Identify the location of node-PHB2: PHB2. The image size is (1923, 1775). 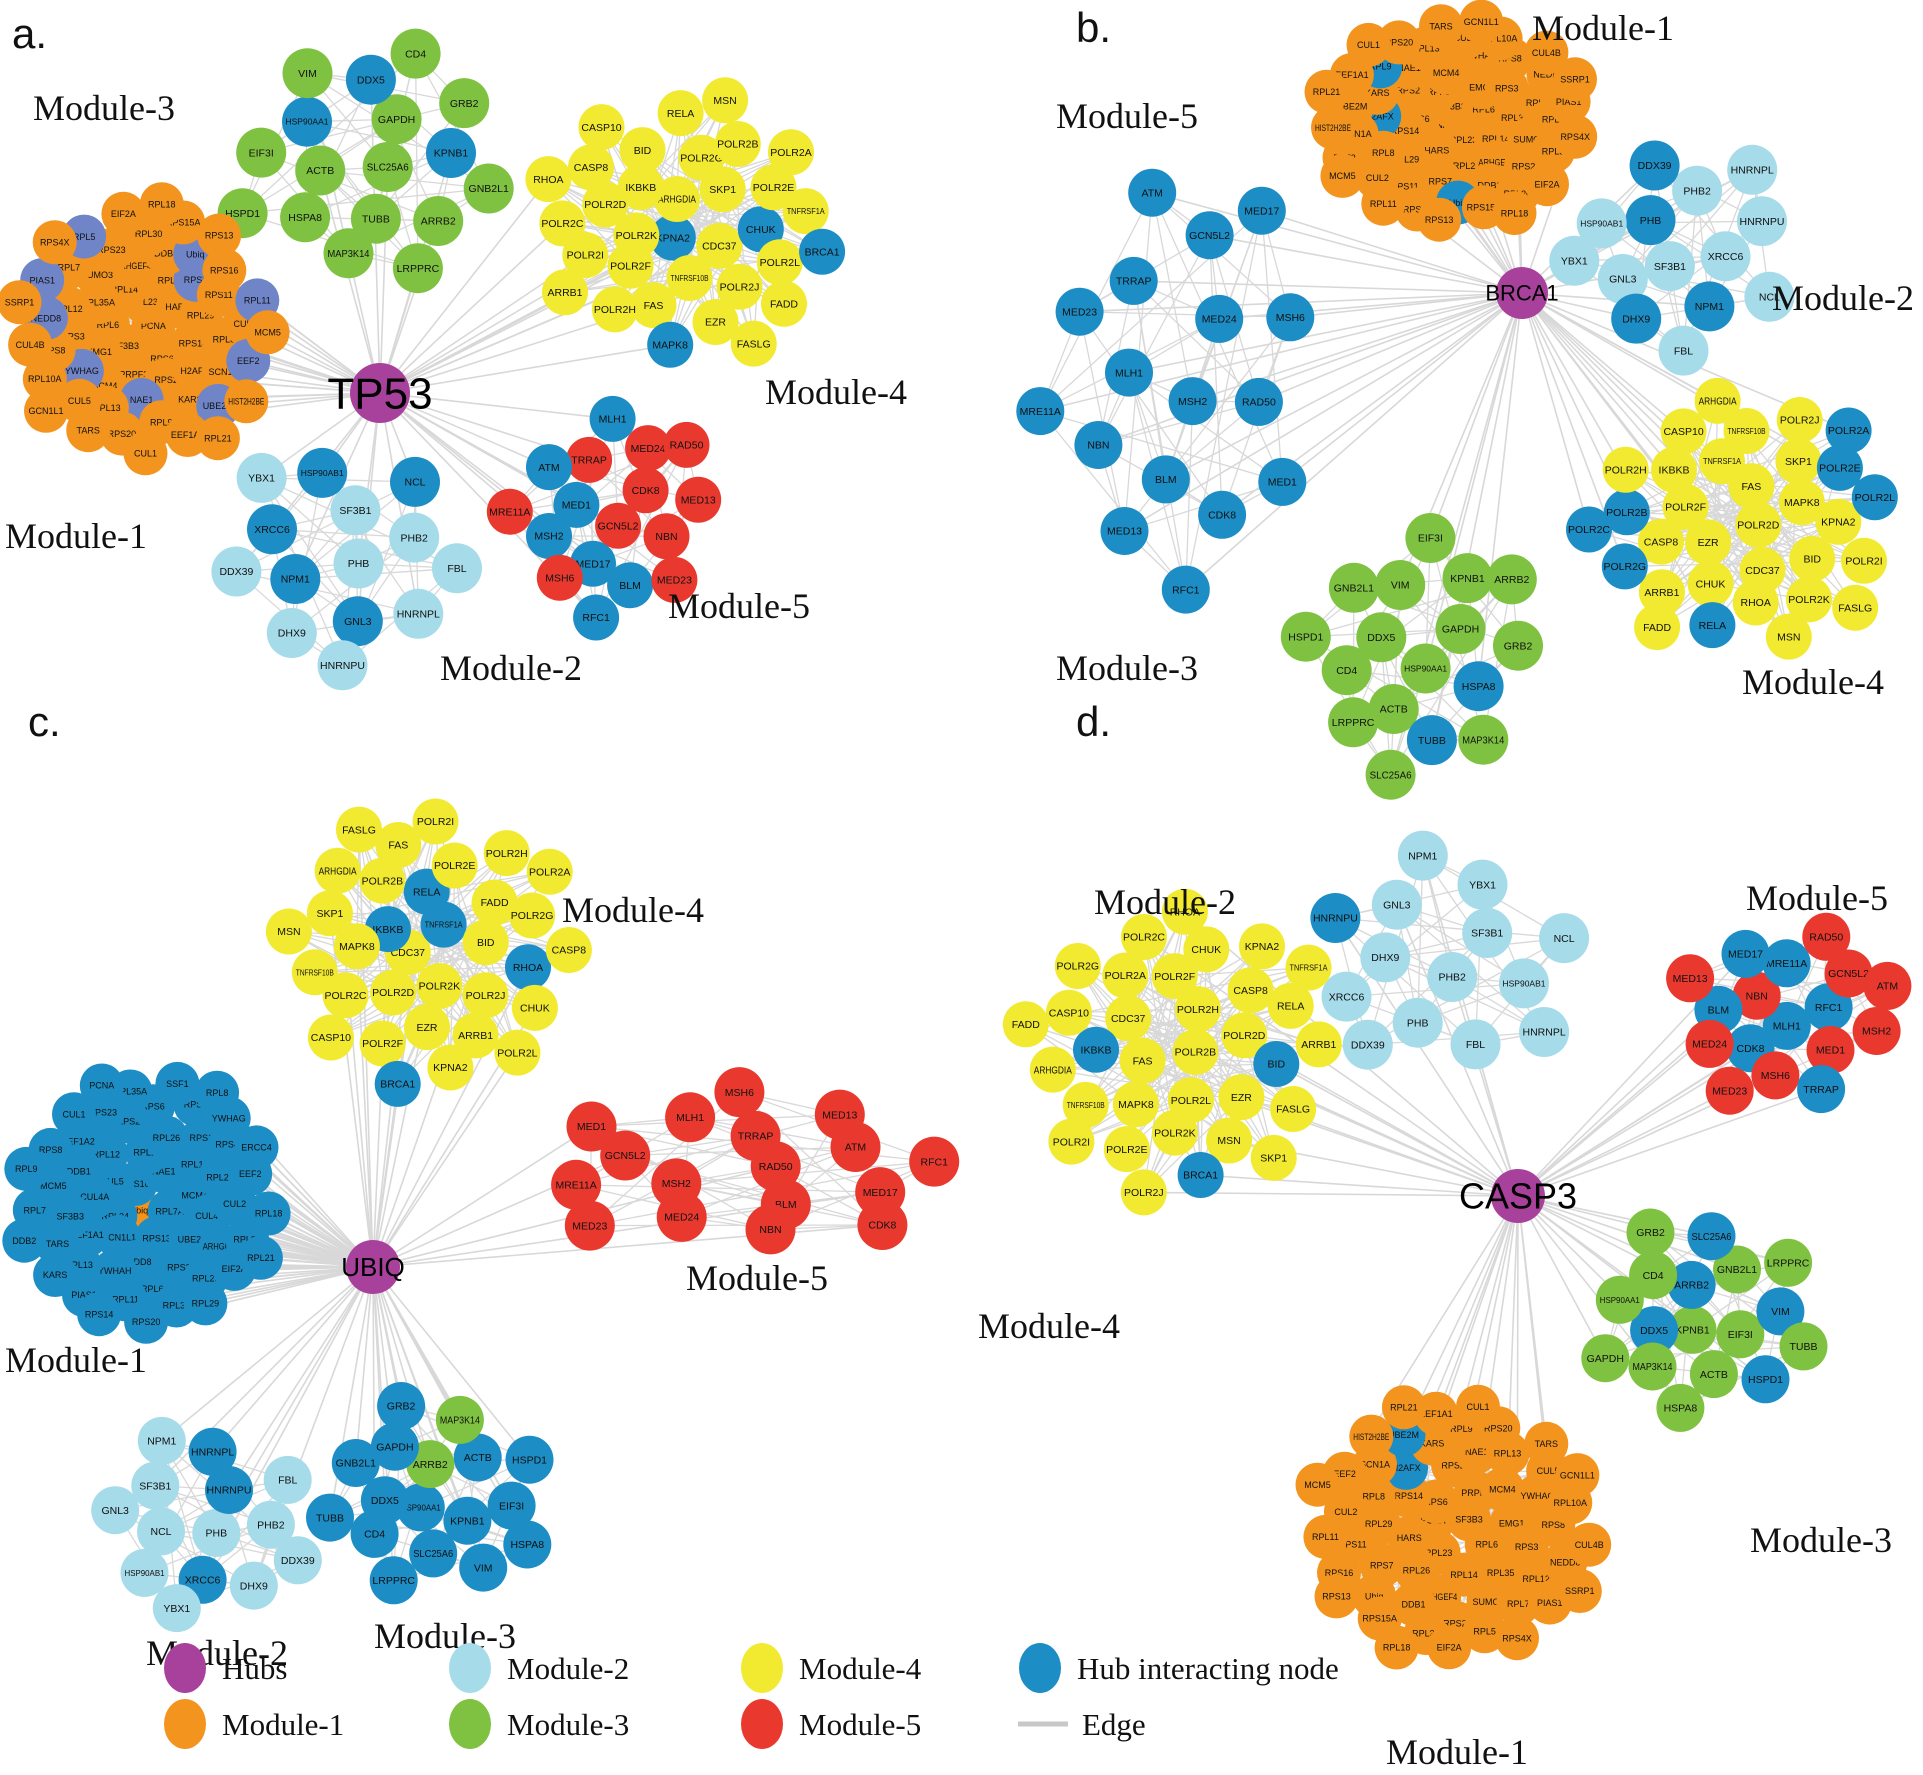
(414, 537).